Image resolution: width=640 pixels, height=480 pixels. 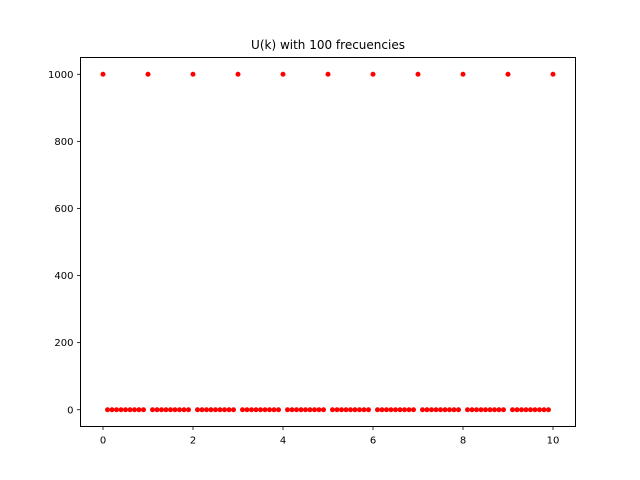 What do you see at coordinates (328, 45) in the screenshot?
I see `chart-title: U(k) with 100 frecuencies` at bounding box center [328, 45].